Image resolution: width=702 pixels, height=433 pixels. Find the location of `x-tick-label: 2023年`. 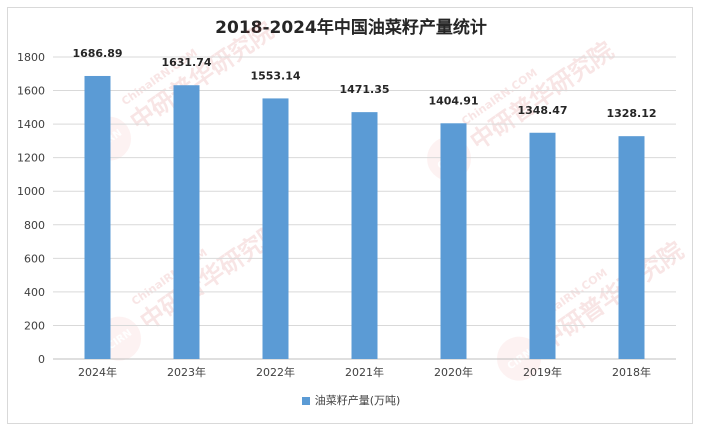

x-tick-label: 2023年 is located at coordinates (186, 372).